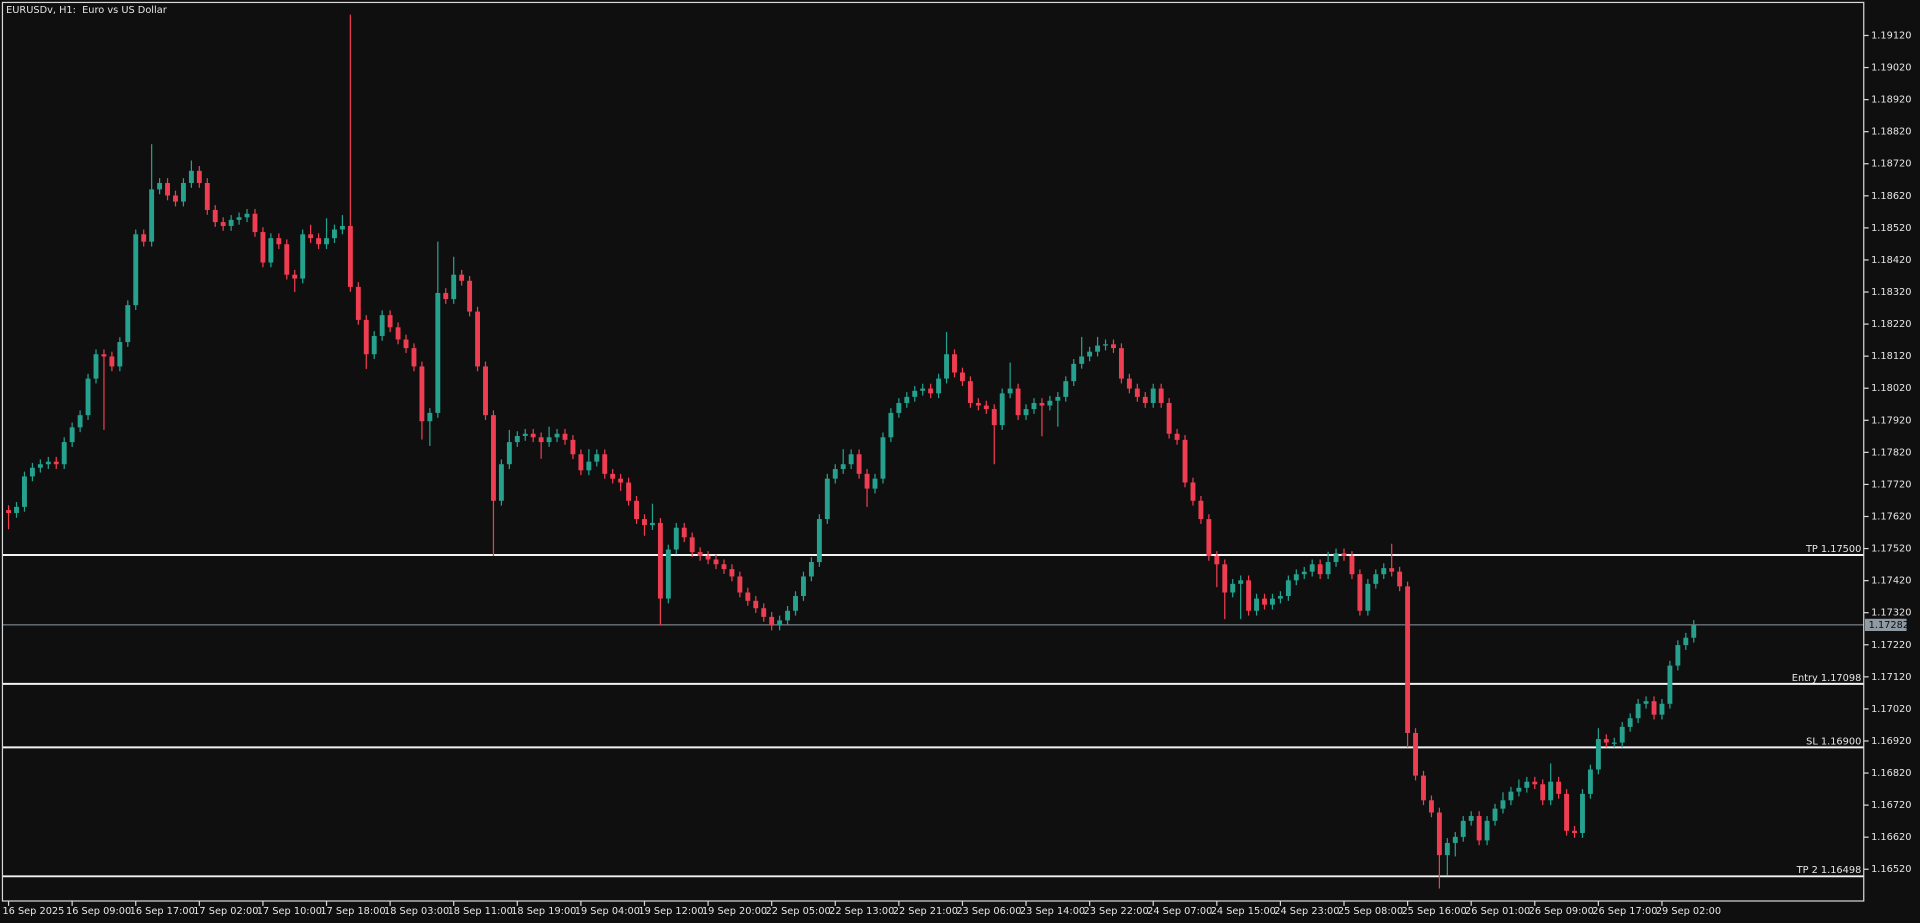 Image resolution: width=1920 pixels, height=923 pixels. What do you see at coordinates (1306, 911) in the screenshot?
I see `x-tick-label: 24 Sep 23:00` at bounding box center [1306, 911].